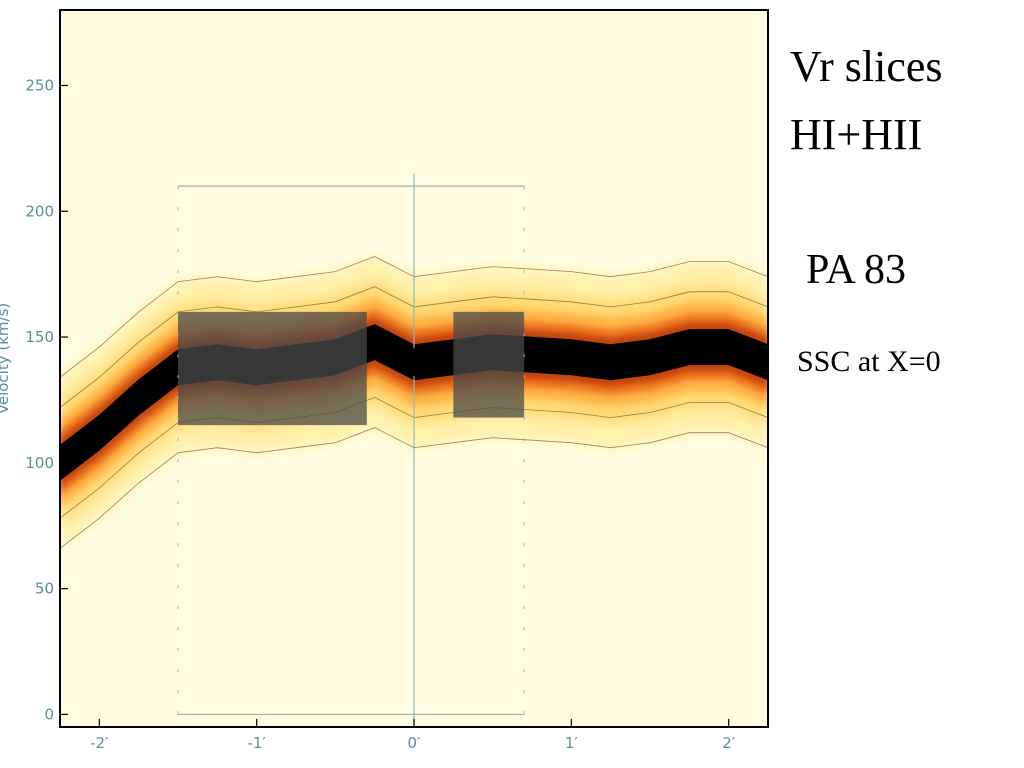 The width and height of the screenshot is (1024, 768). What do you see at coordinates (39, 463) in the screenshot?
I see `y-tick-label-100: 100` at bounding box center [39, 463].